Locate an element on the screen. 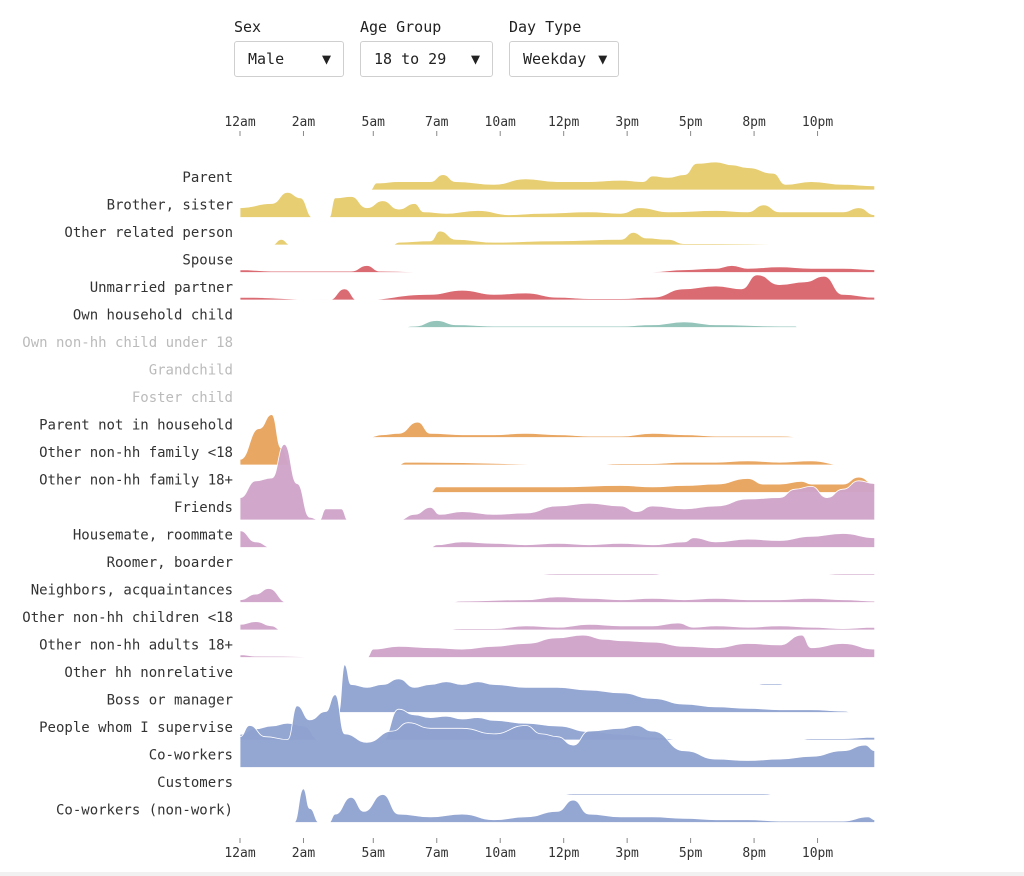 Image resolution: width=1024 pixels, height=876 pixels. x-tick-label-bottom-5pm: 5pm is located at coordinates (691, 853).